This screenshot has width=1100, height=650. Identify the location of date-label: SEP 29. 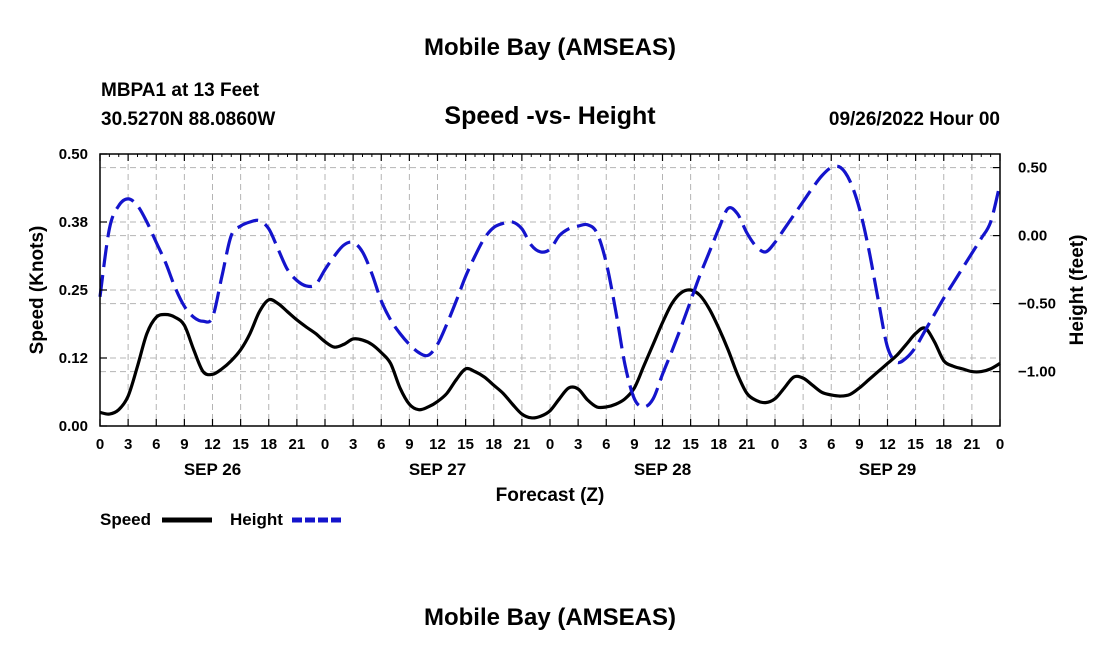
(887, 469).